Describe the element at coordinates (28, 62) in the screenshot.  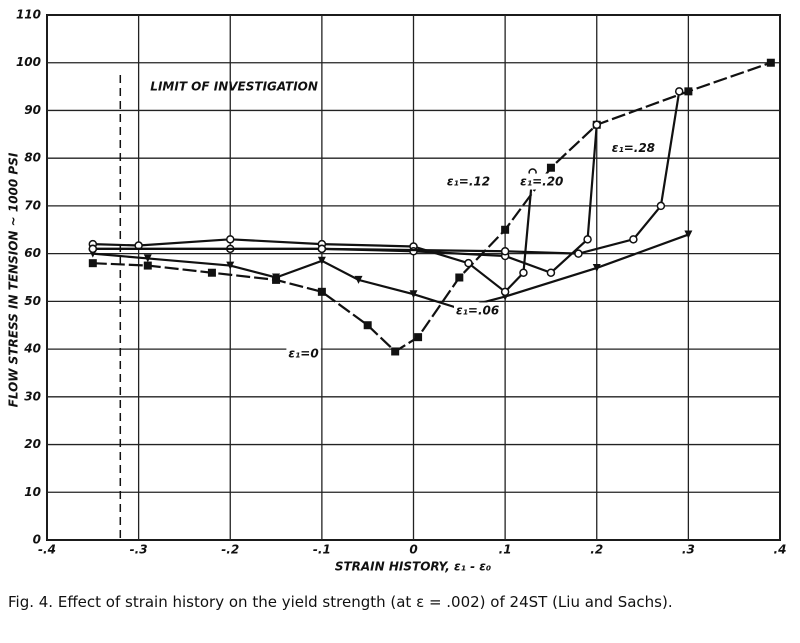
I see `y-tick-label: 100` at that location.